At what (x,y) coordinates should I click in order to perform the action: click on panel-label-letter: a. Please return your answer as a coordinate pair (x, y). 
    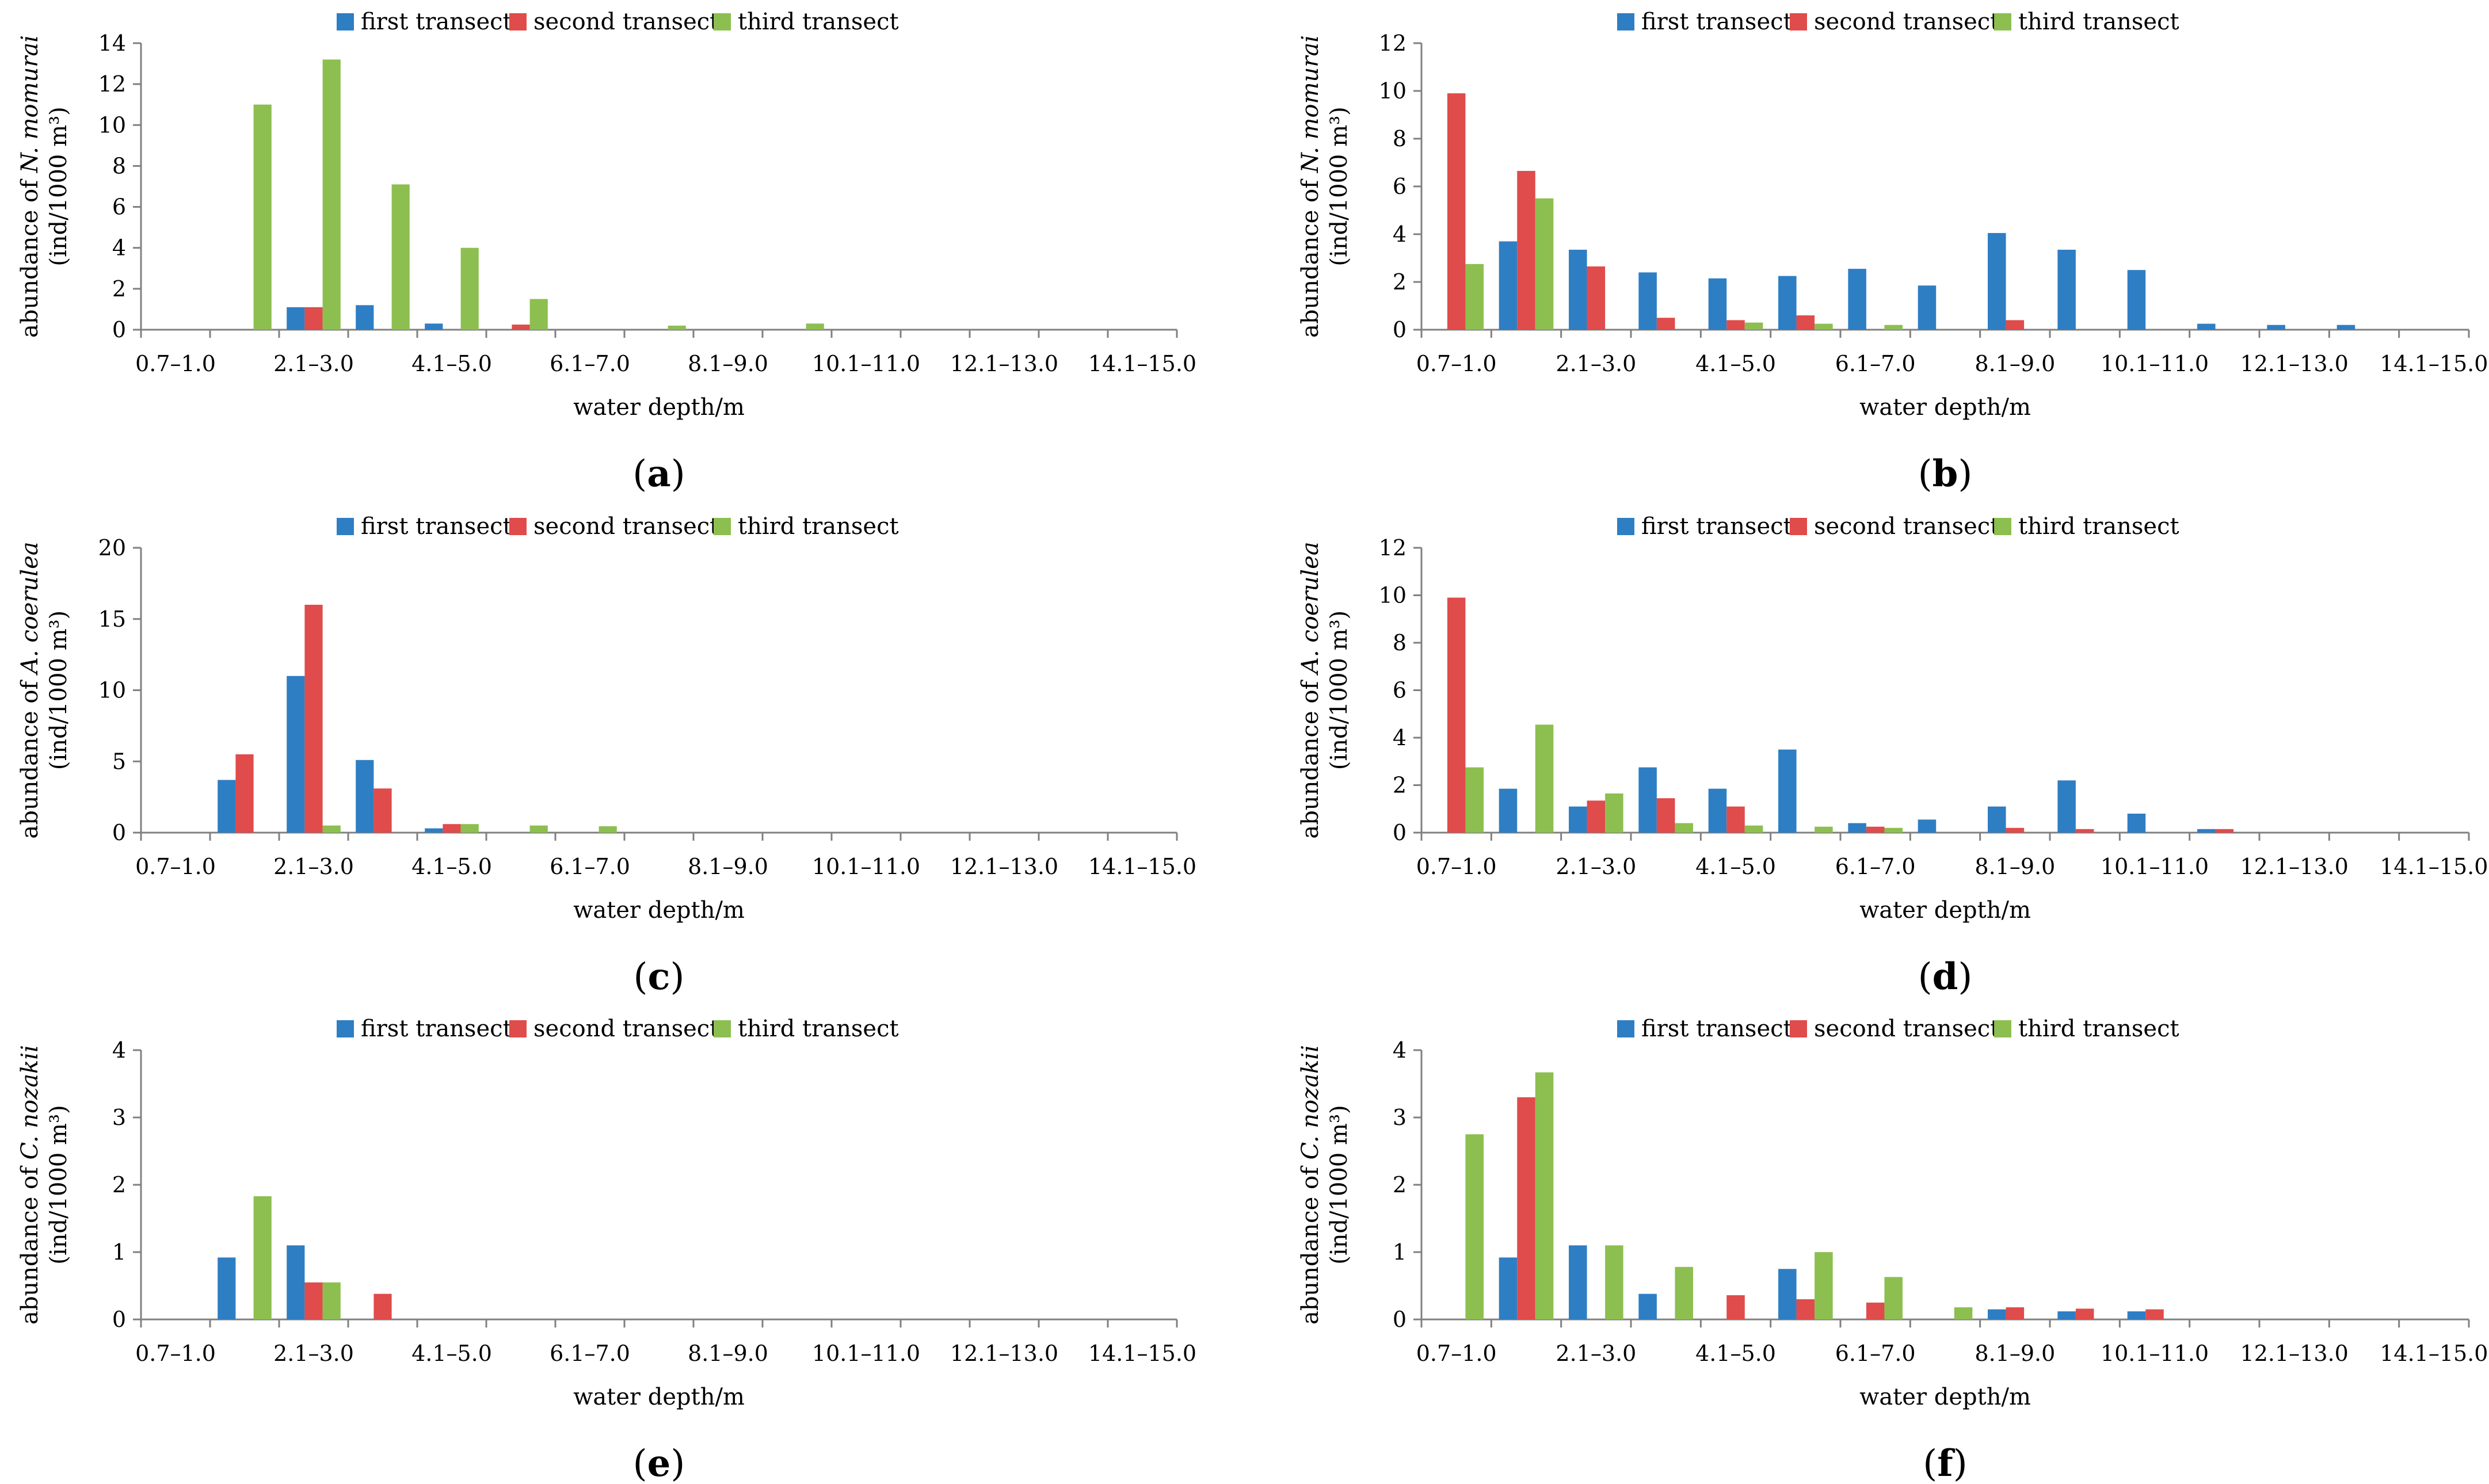
    Looking at the image, I should click on (659, 473).